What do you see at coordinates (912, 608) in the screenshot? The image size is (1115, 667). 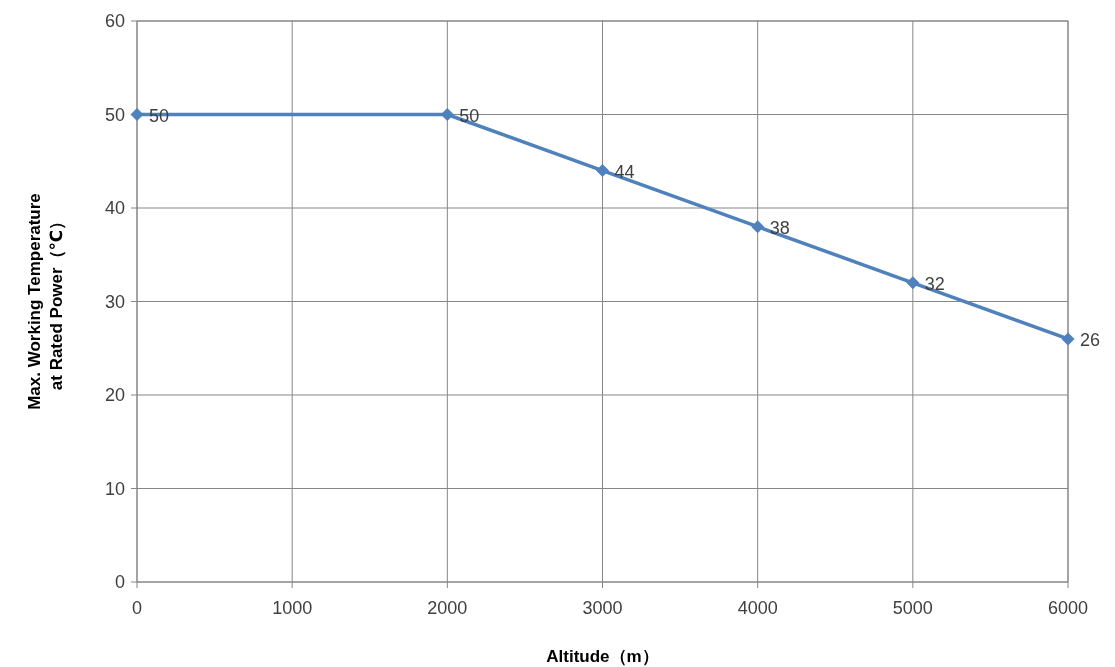 I see `x-tick-label: 5000` at bounding box center [912, 608].